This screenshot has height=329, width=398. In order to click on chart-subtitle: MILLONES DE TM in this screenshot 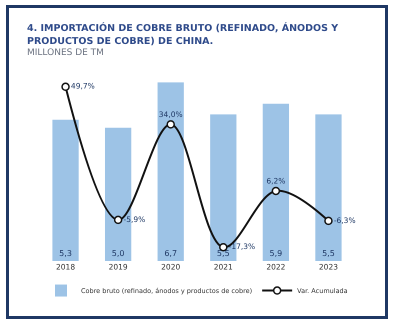, I will do `click(66, 53)`.